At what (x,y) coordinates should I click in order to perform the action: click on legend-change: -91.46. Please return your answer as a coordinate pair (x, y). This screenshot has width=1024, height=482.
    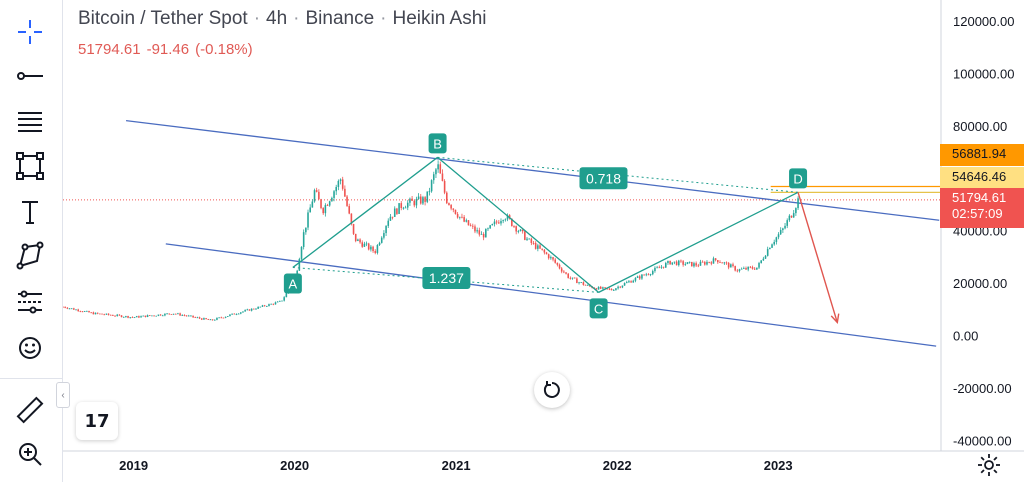
    Looking at the image, I should click on (168, 49).